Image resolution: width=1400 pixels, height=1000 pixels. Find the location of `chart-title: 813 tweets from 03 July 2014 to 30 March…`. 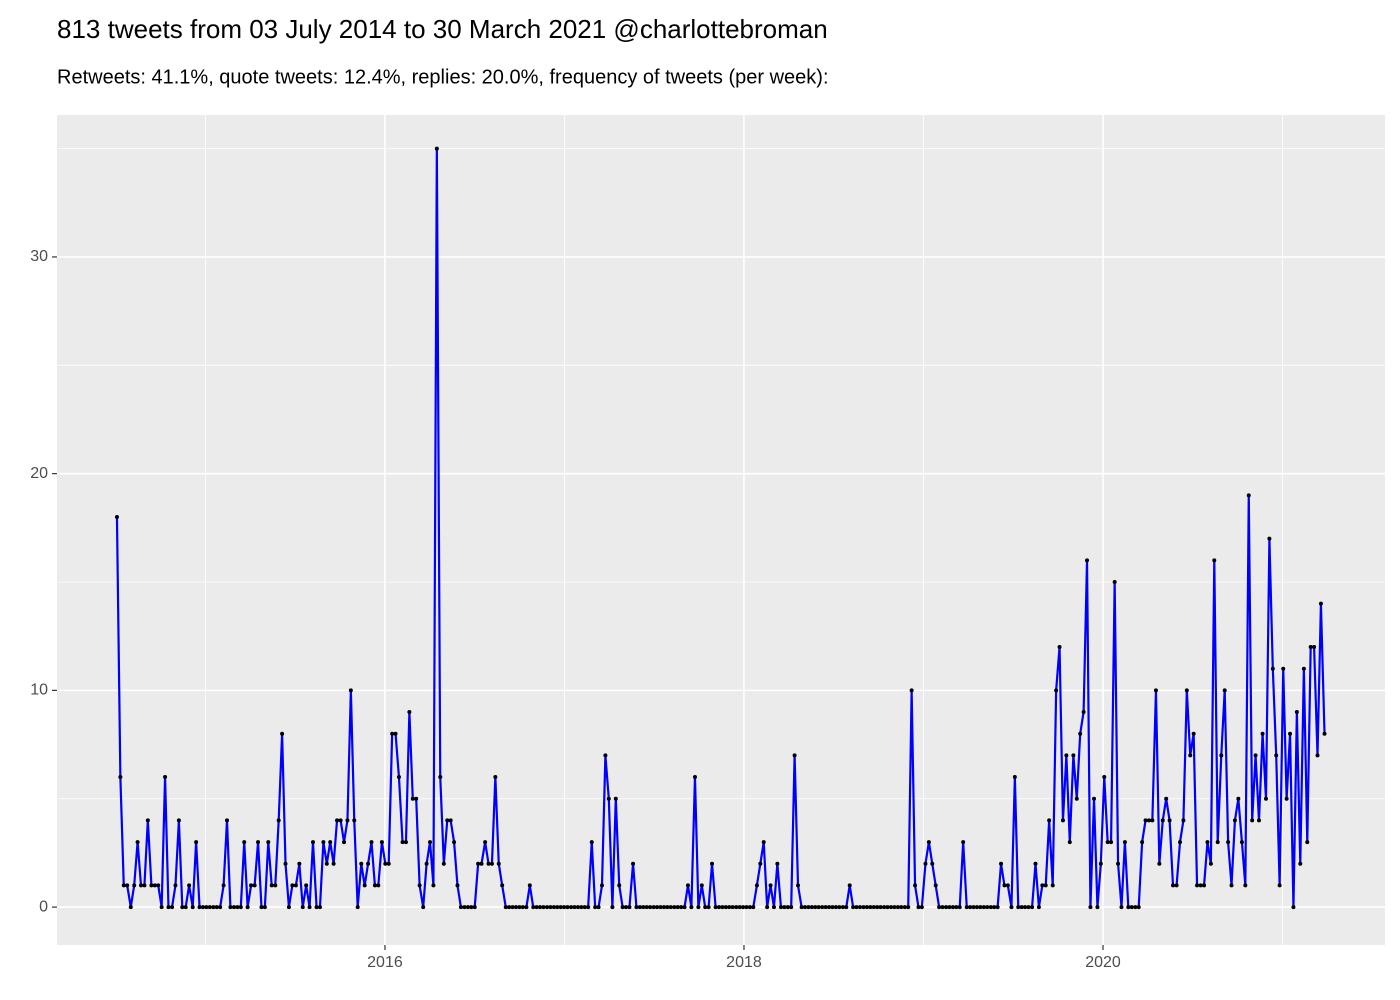

chart-title: 813 tweets from 03 July 2014 to 30 March… is located at coordinates (442, 29).